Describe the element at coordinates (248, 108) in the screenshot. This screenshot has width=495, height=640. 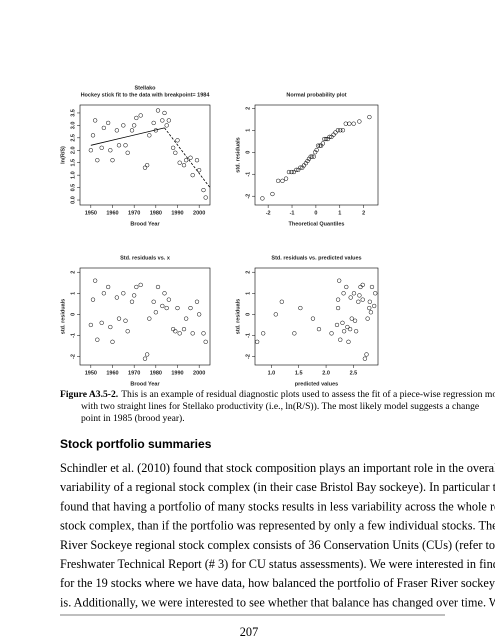
I see `y-tick-label: 2` at that location.